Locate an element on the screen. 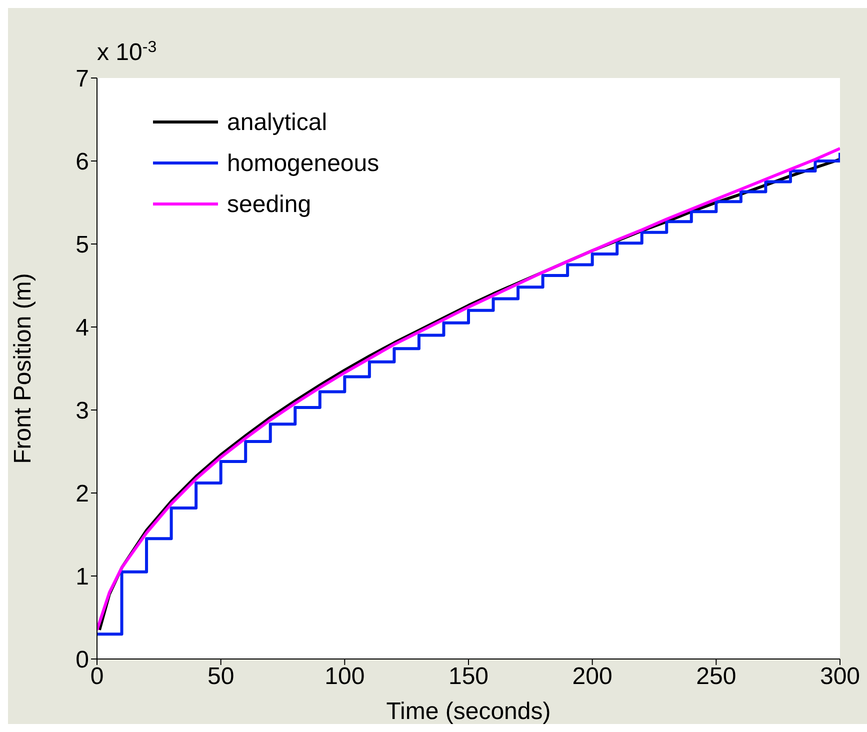 This screenshot has height=732, width=867. legend-label: seeding is located at coordinates (269, 204).